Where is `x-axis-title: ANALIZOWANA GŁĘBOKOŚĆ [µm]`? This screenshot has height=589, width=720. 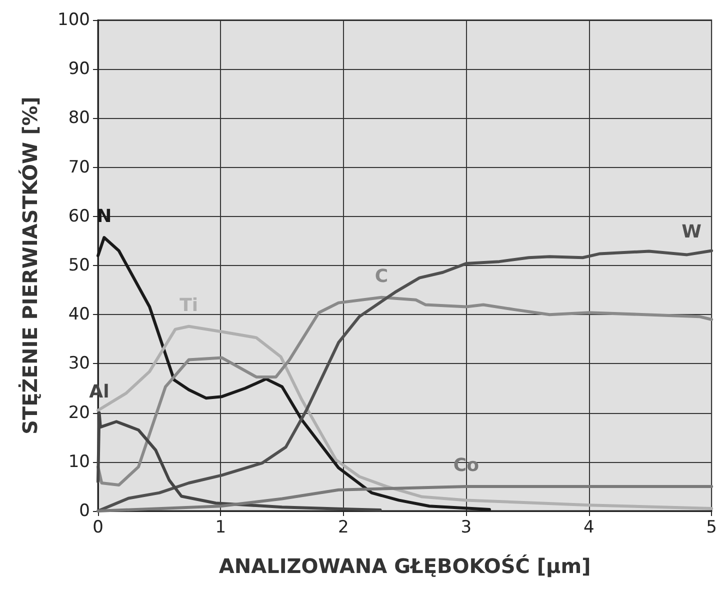 x-axis-title: ANALIZOWANA GŁĘBOKOŚĆ [µm] is located at coordinates (404, 566).